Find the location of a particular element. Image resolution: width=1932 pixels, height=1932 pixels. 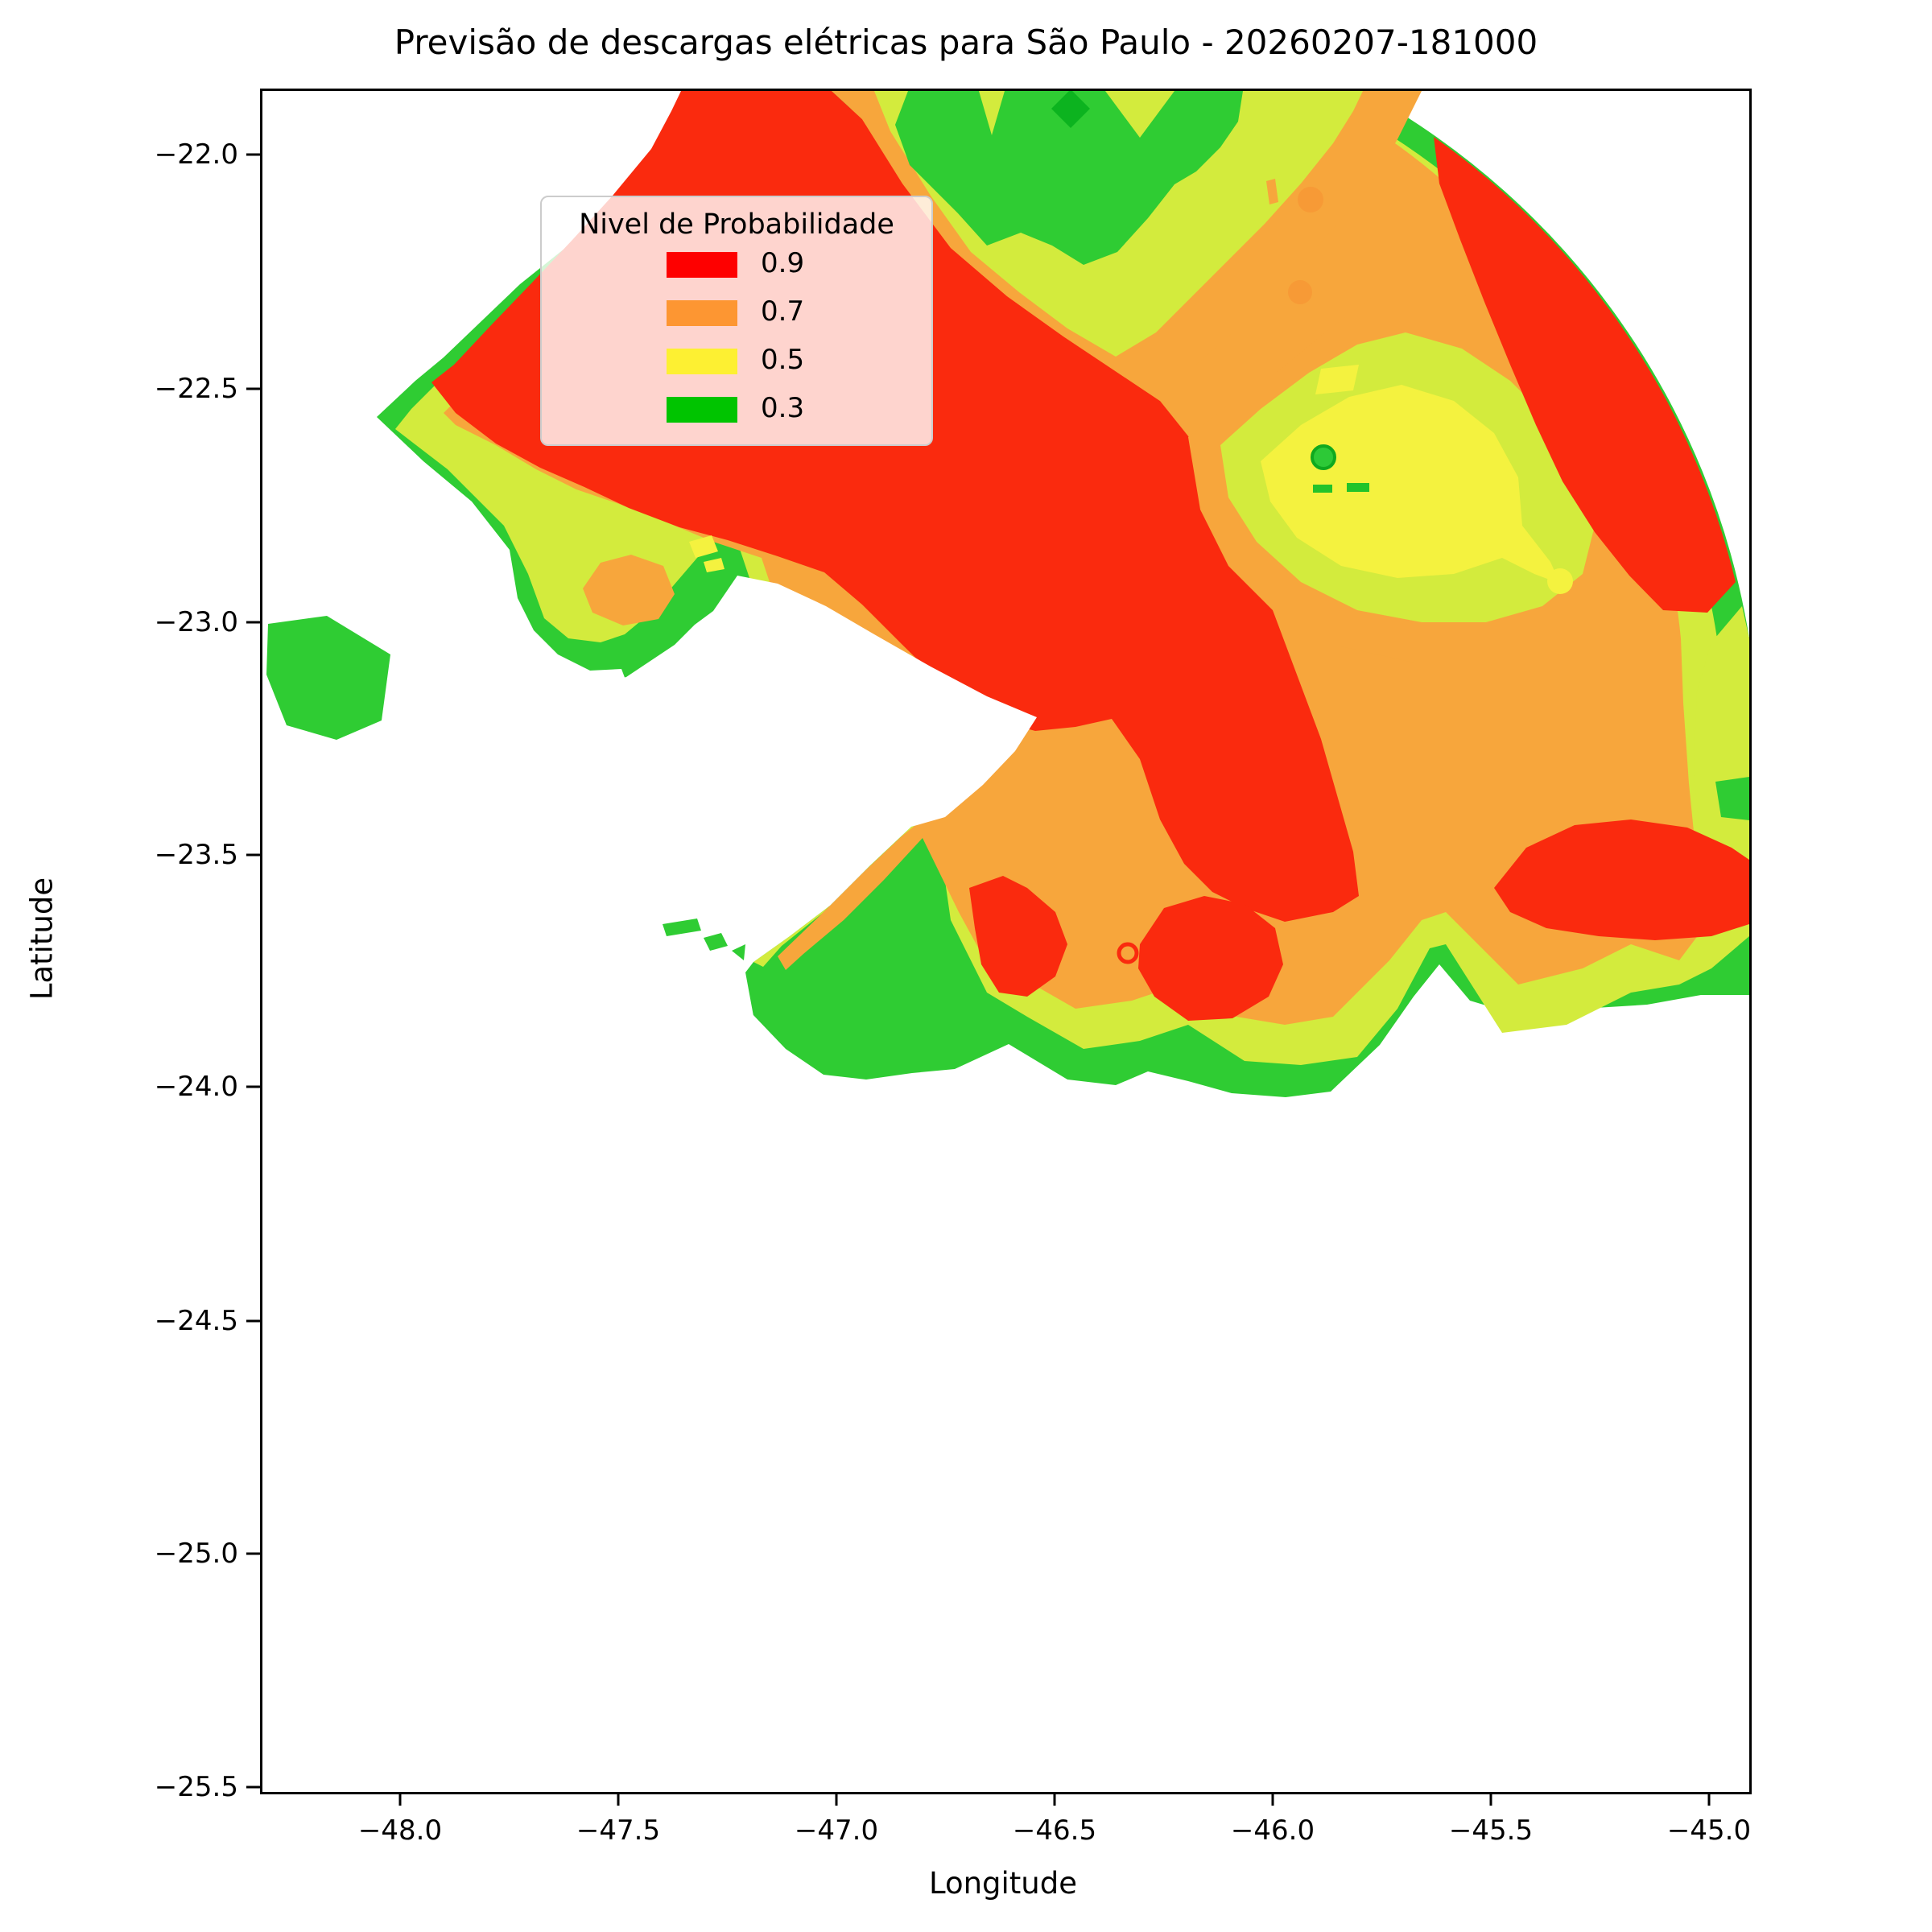

yellow-hole-blob is located at coordinates (1410, 484).